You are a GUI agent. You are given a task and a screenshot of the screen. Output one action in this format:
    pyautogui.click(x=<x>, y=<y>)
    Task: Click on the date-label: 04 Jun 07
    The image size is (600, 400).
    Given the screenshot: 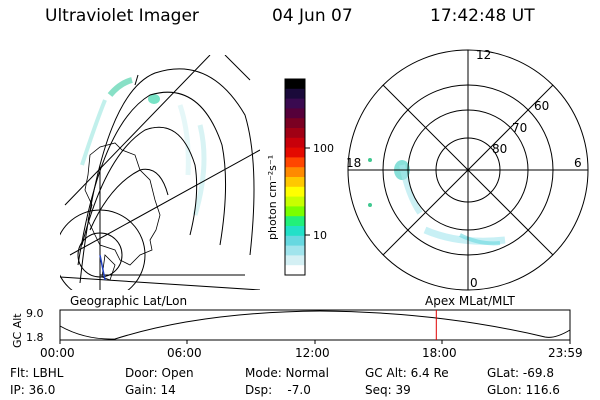 What is the action you would take?
    pyautogui.click(x=312, y=16)
    